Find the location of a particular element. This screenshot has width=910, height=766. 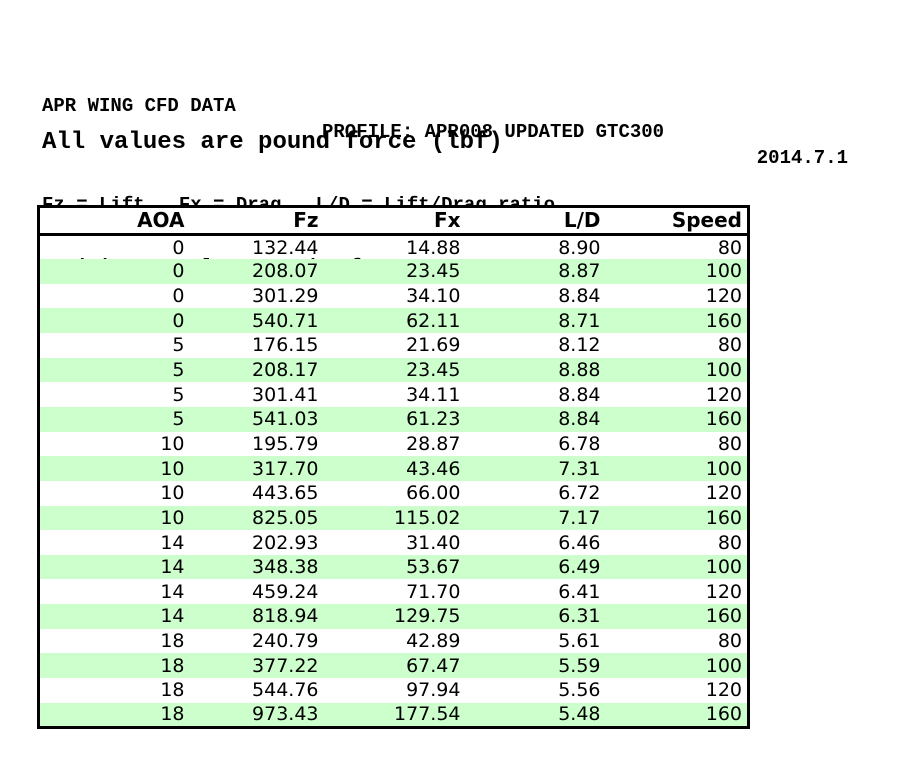

table-row: 0 208.07 23.45 8.87 100 is located at coordinates (393, 271).